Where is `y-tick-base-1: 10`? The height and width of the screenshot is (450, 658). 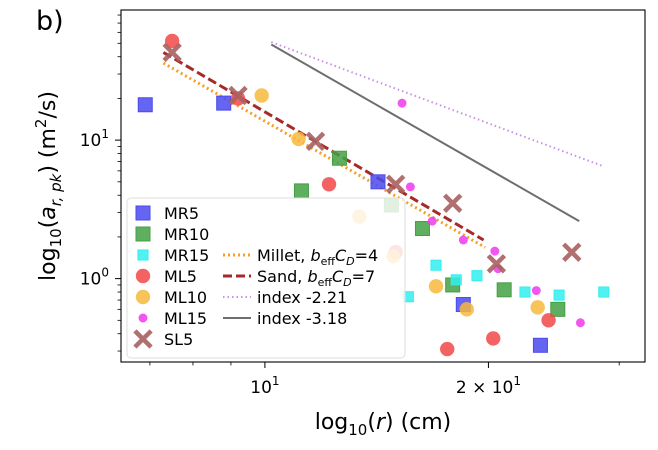
y-tick-base-1: 10 is located at coordinates (91, 141).